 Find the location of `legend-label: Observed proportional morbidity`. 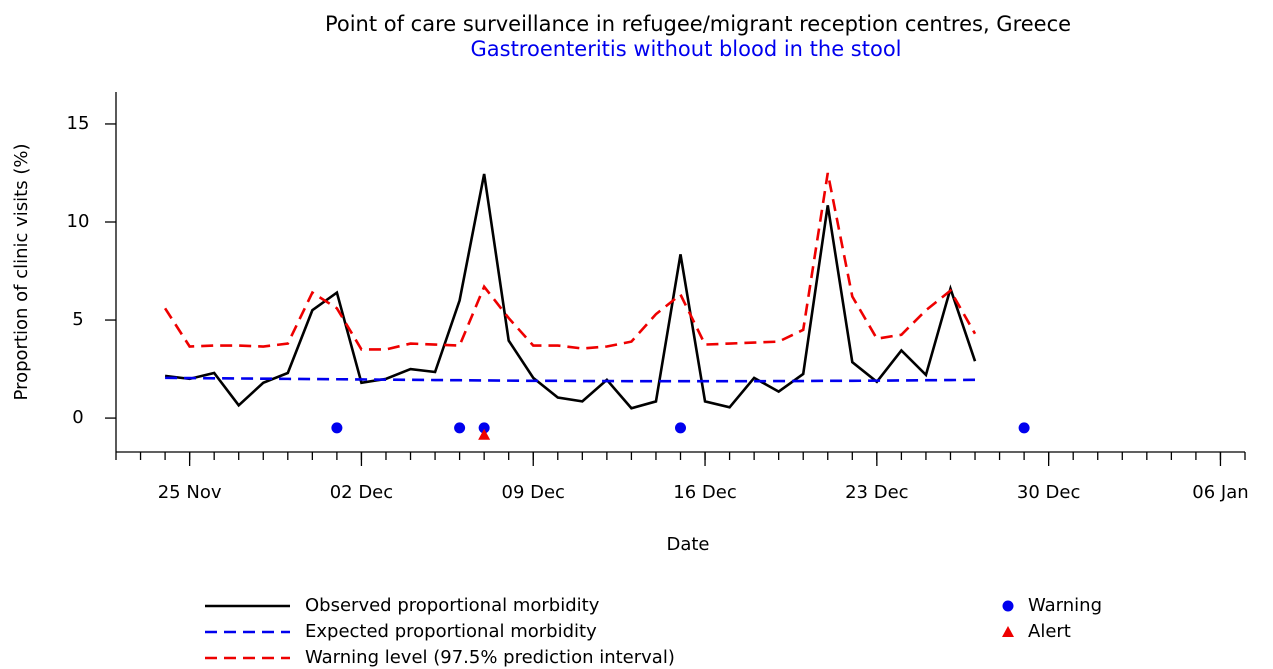

legend-label: Observed proportional morbidity is located at coordinates (452, 605).